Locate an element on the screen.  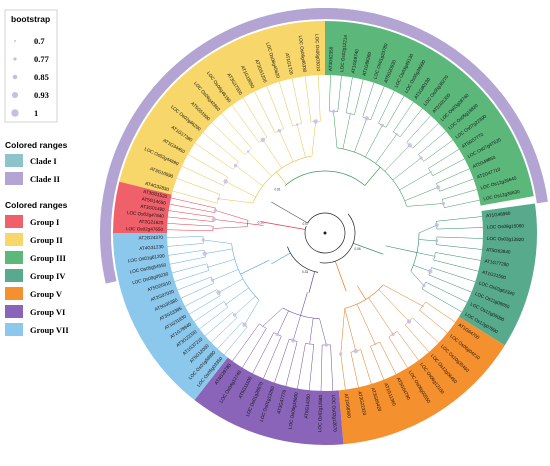
leaf-label: LOC Os06g46330 is located at coordinates (303, 54).